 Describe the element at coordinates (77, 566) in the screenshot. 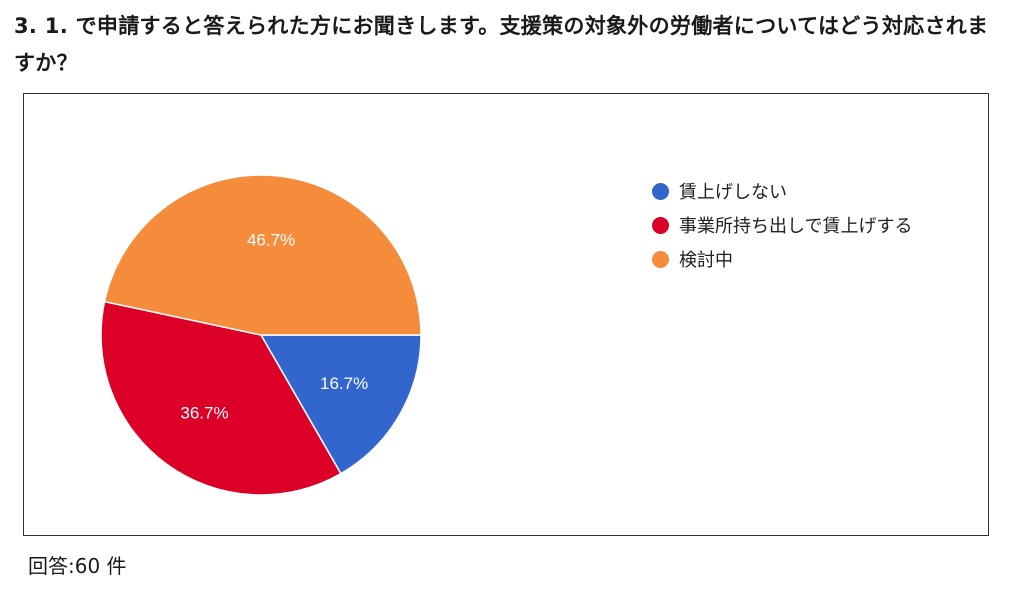

I see `response-count: 回答:60 件` at that location.